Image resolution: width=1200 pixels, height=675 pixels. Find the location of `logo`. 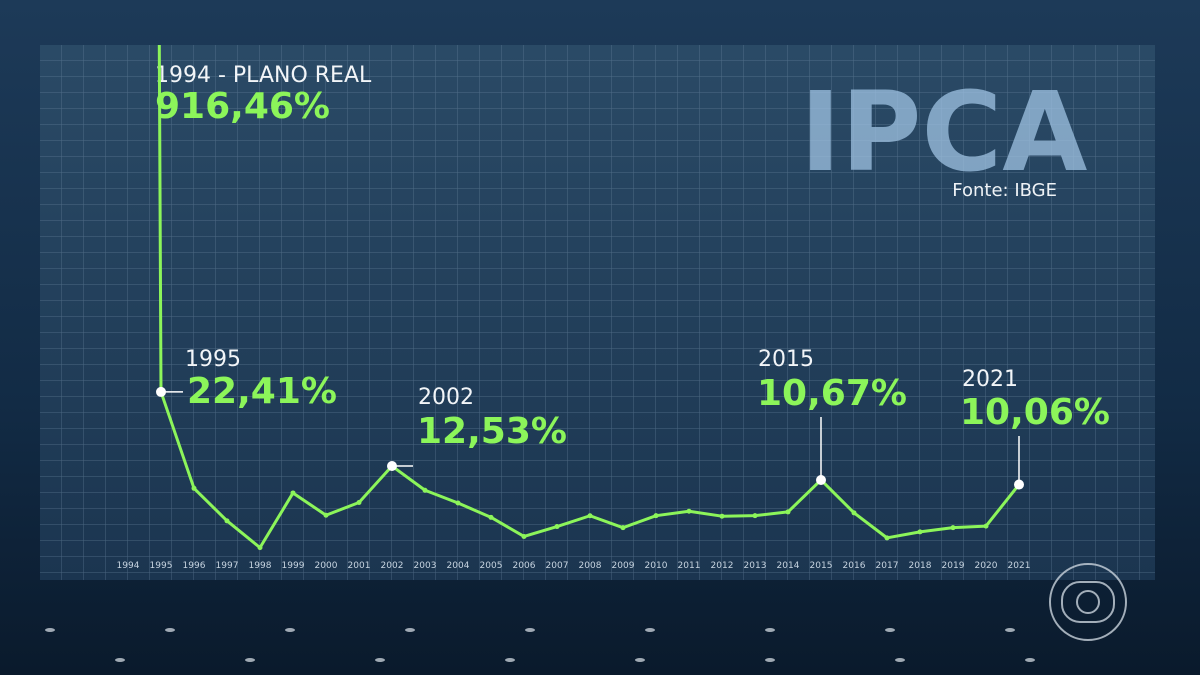

logo is located at coordinates (1088, 602).